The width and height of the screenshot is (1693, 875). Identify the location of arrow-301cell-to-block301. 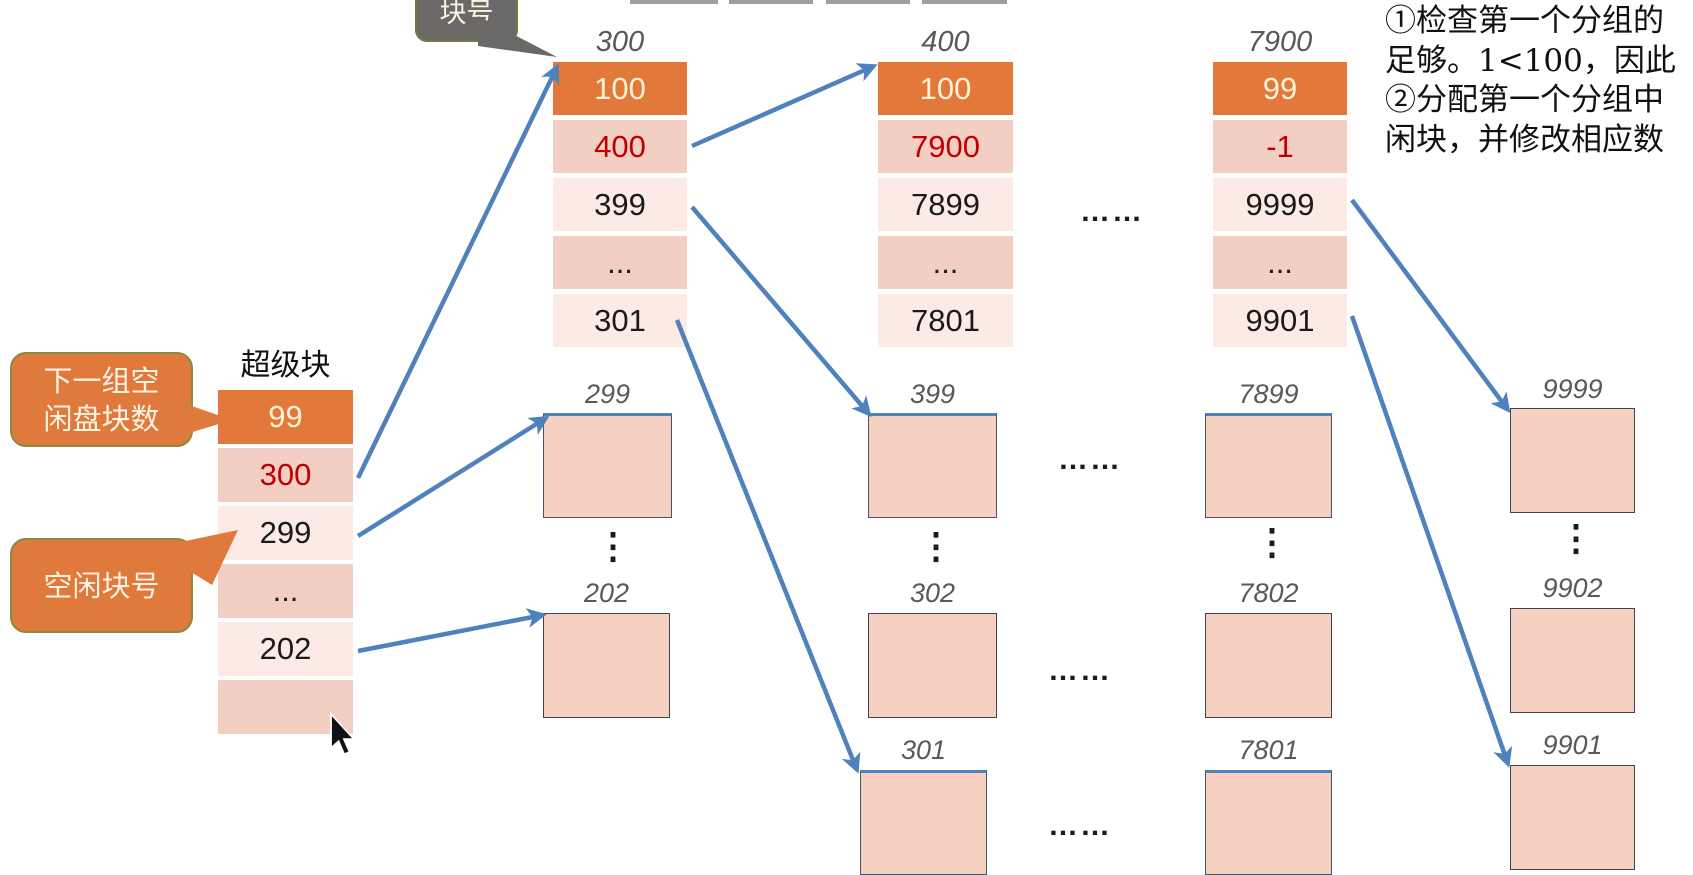
(767, 546).